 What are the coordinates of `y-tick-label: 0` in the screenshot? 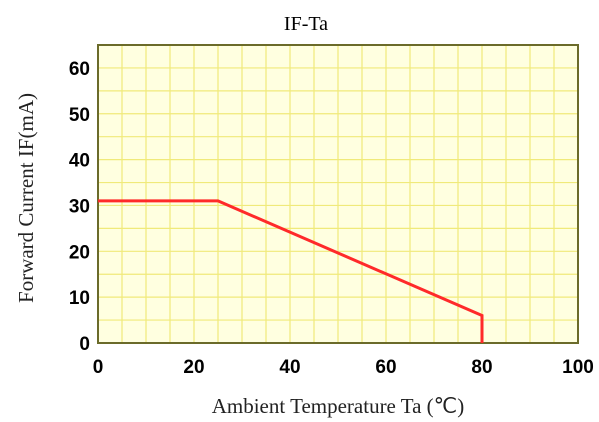 It's located at (84, 344).